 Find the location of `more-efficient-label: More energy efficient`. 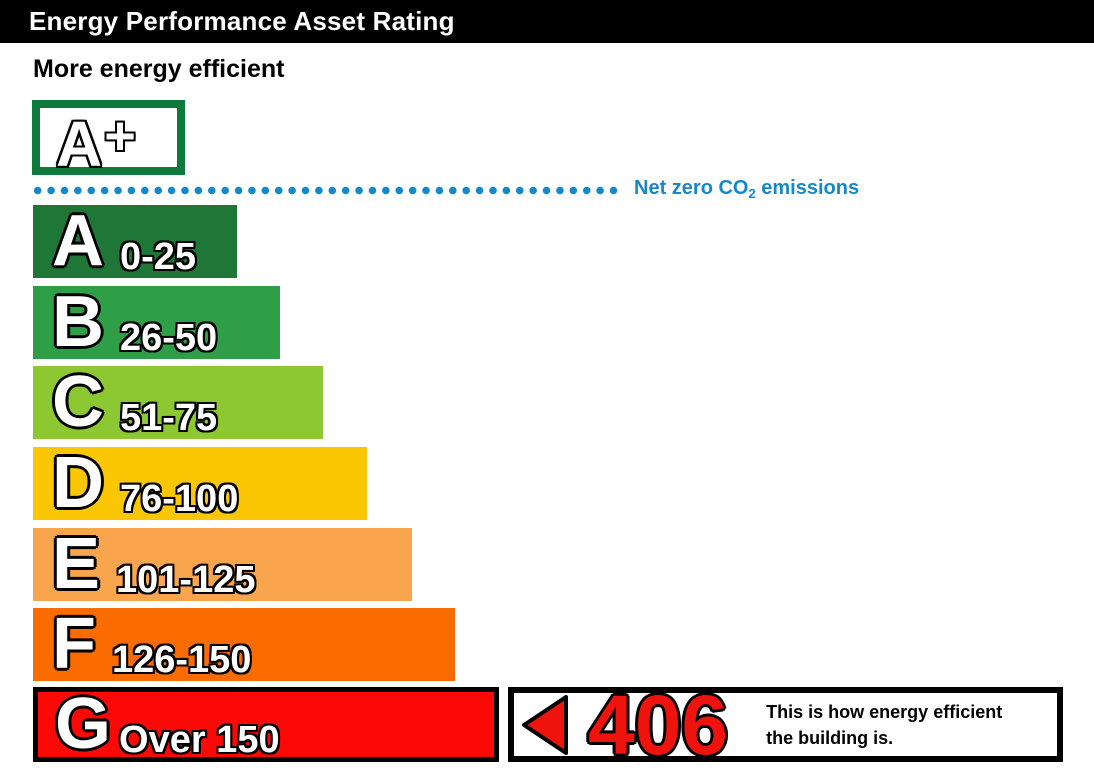

more-efficient-label: More energy efficient is located at coordinates (159, 69).